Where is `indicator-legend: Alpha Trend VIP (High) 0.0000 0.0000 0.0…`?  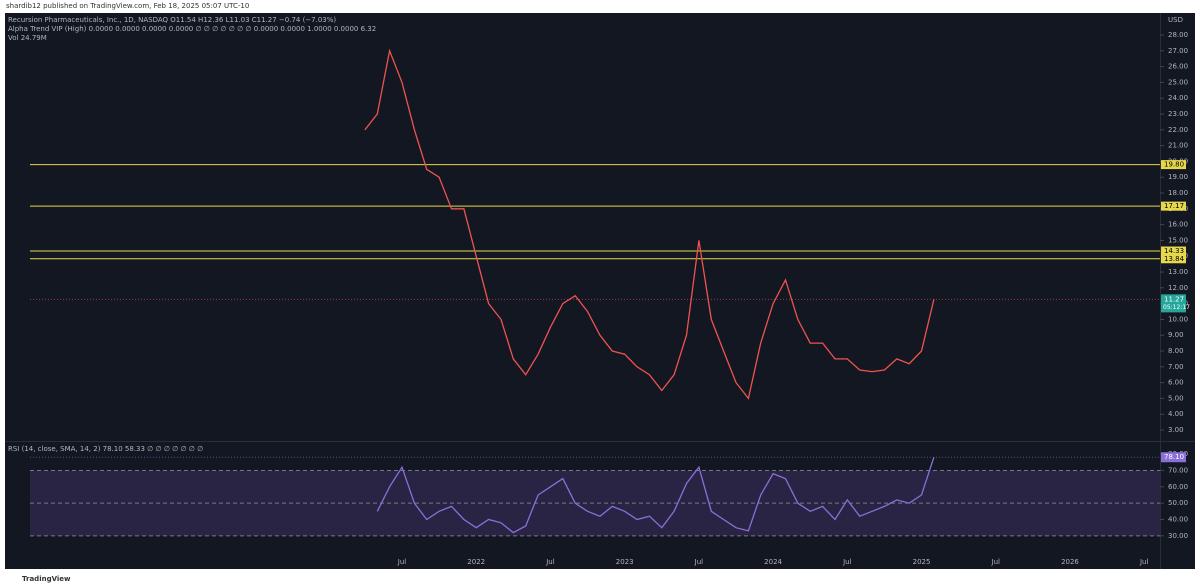
indicator-legend: Alpha Trend VIP (High) 0.0000 0.0000 0.0… is located at coordinates (192, 29).